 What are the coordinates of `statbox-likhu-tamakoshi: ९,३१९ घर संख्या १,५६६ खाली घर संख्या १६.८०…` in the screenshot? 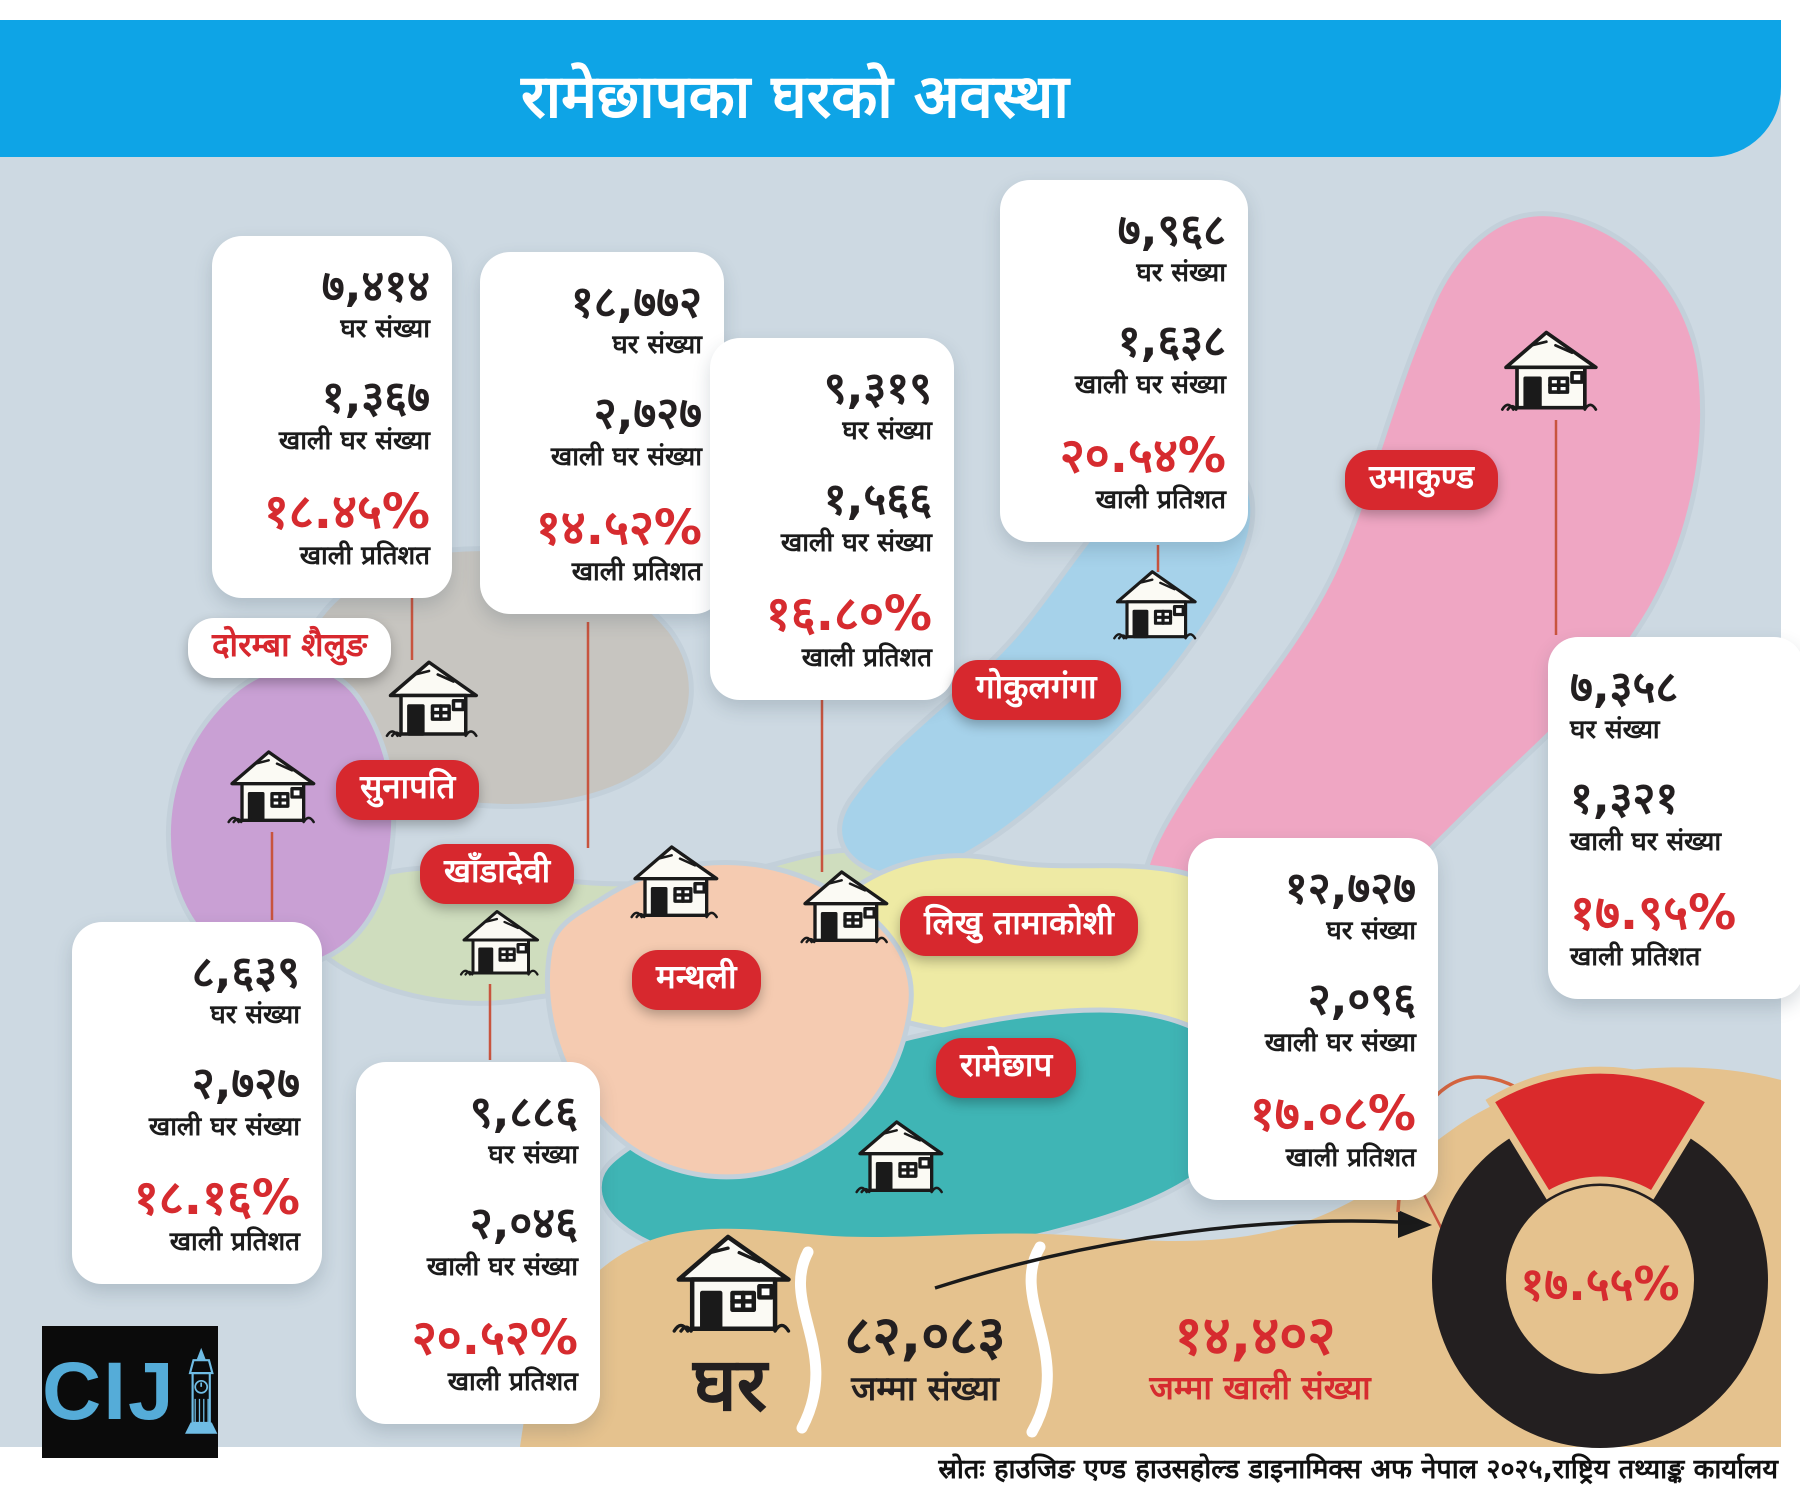 It's located at (832, 519).